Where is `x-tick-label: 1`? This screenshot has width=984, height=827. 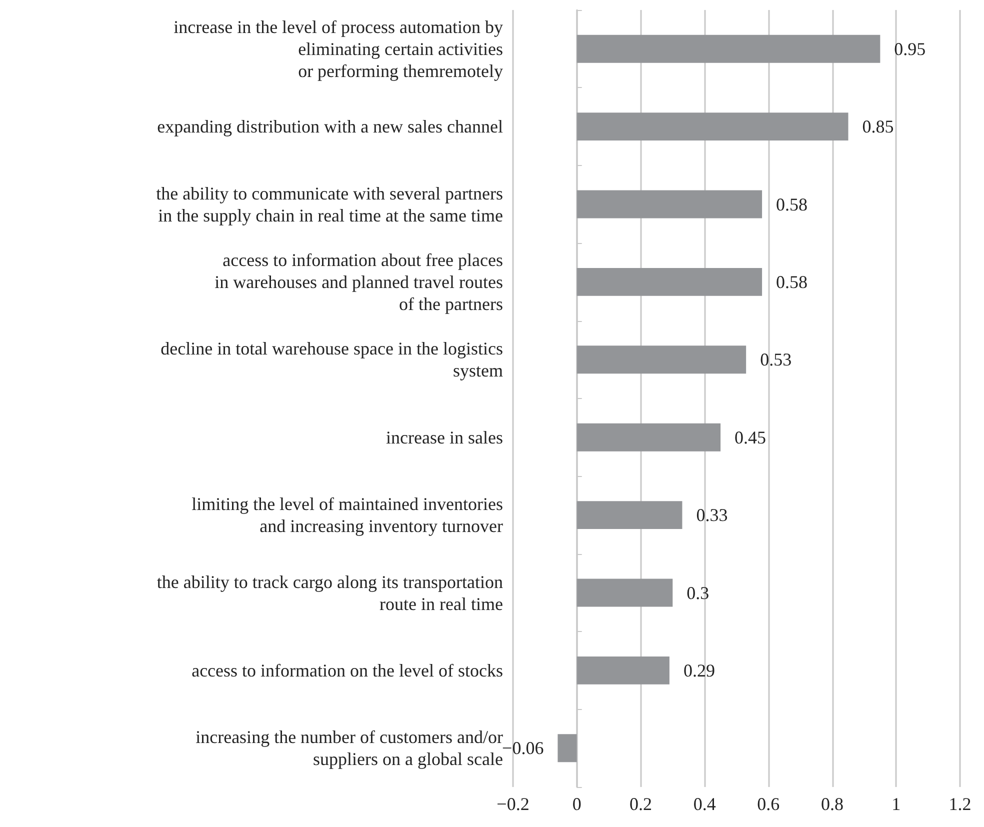
x-tick-label: 1 is located at coordinates (896, 804).